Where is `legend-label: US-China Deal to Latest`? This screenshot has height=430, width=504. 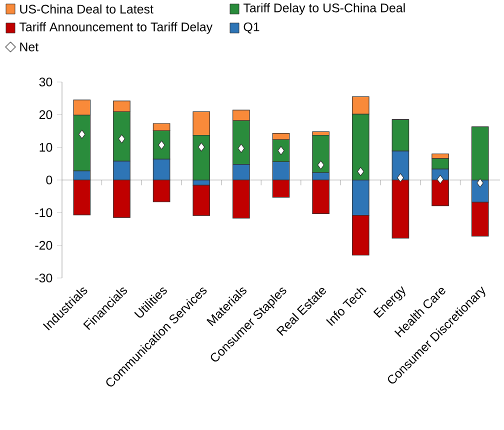 legend-label: US-China Deal to Latest is located at coordinates (87, 9).